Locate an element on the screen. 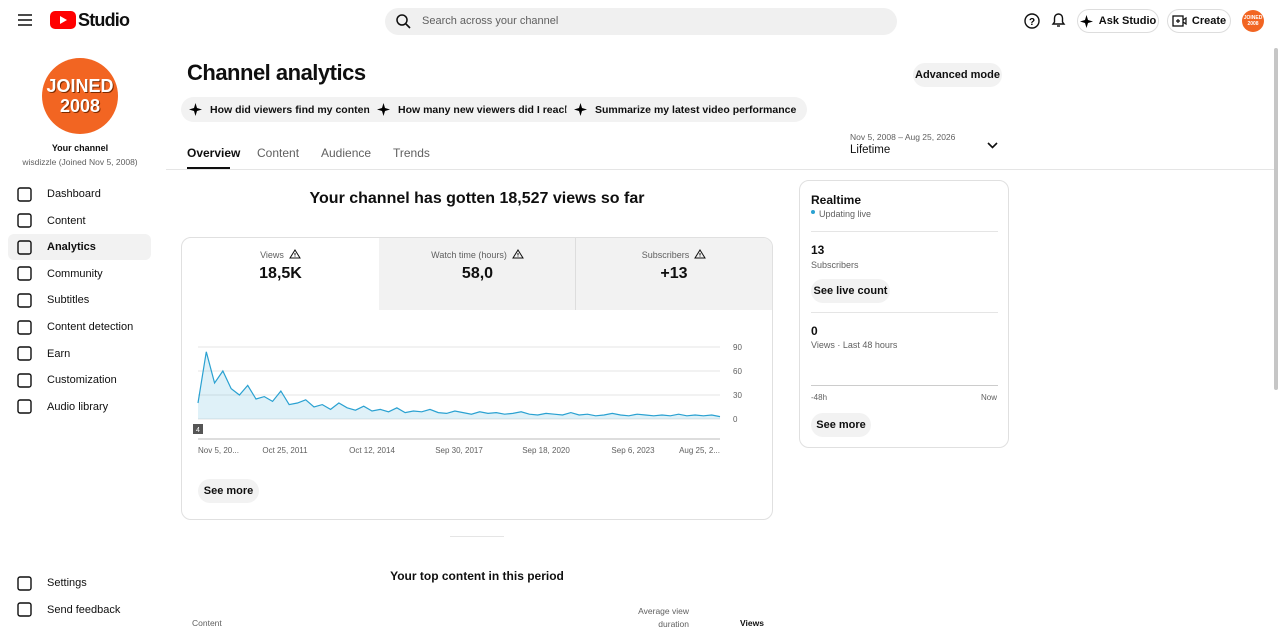  metric-tab: Watch time (hours) 58,0 is located at coordinates (477, 274).